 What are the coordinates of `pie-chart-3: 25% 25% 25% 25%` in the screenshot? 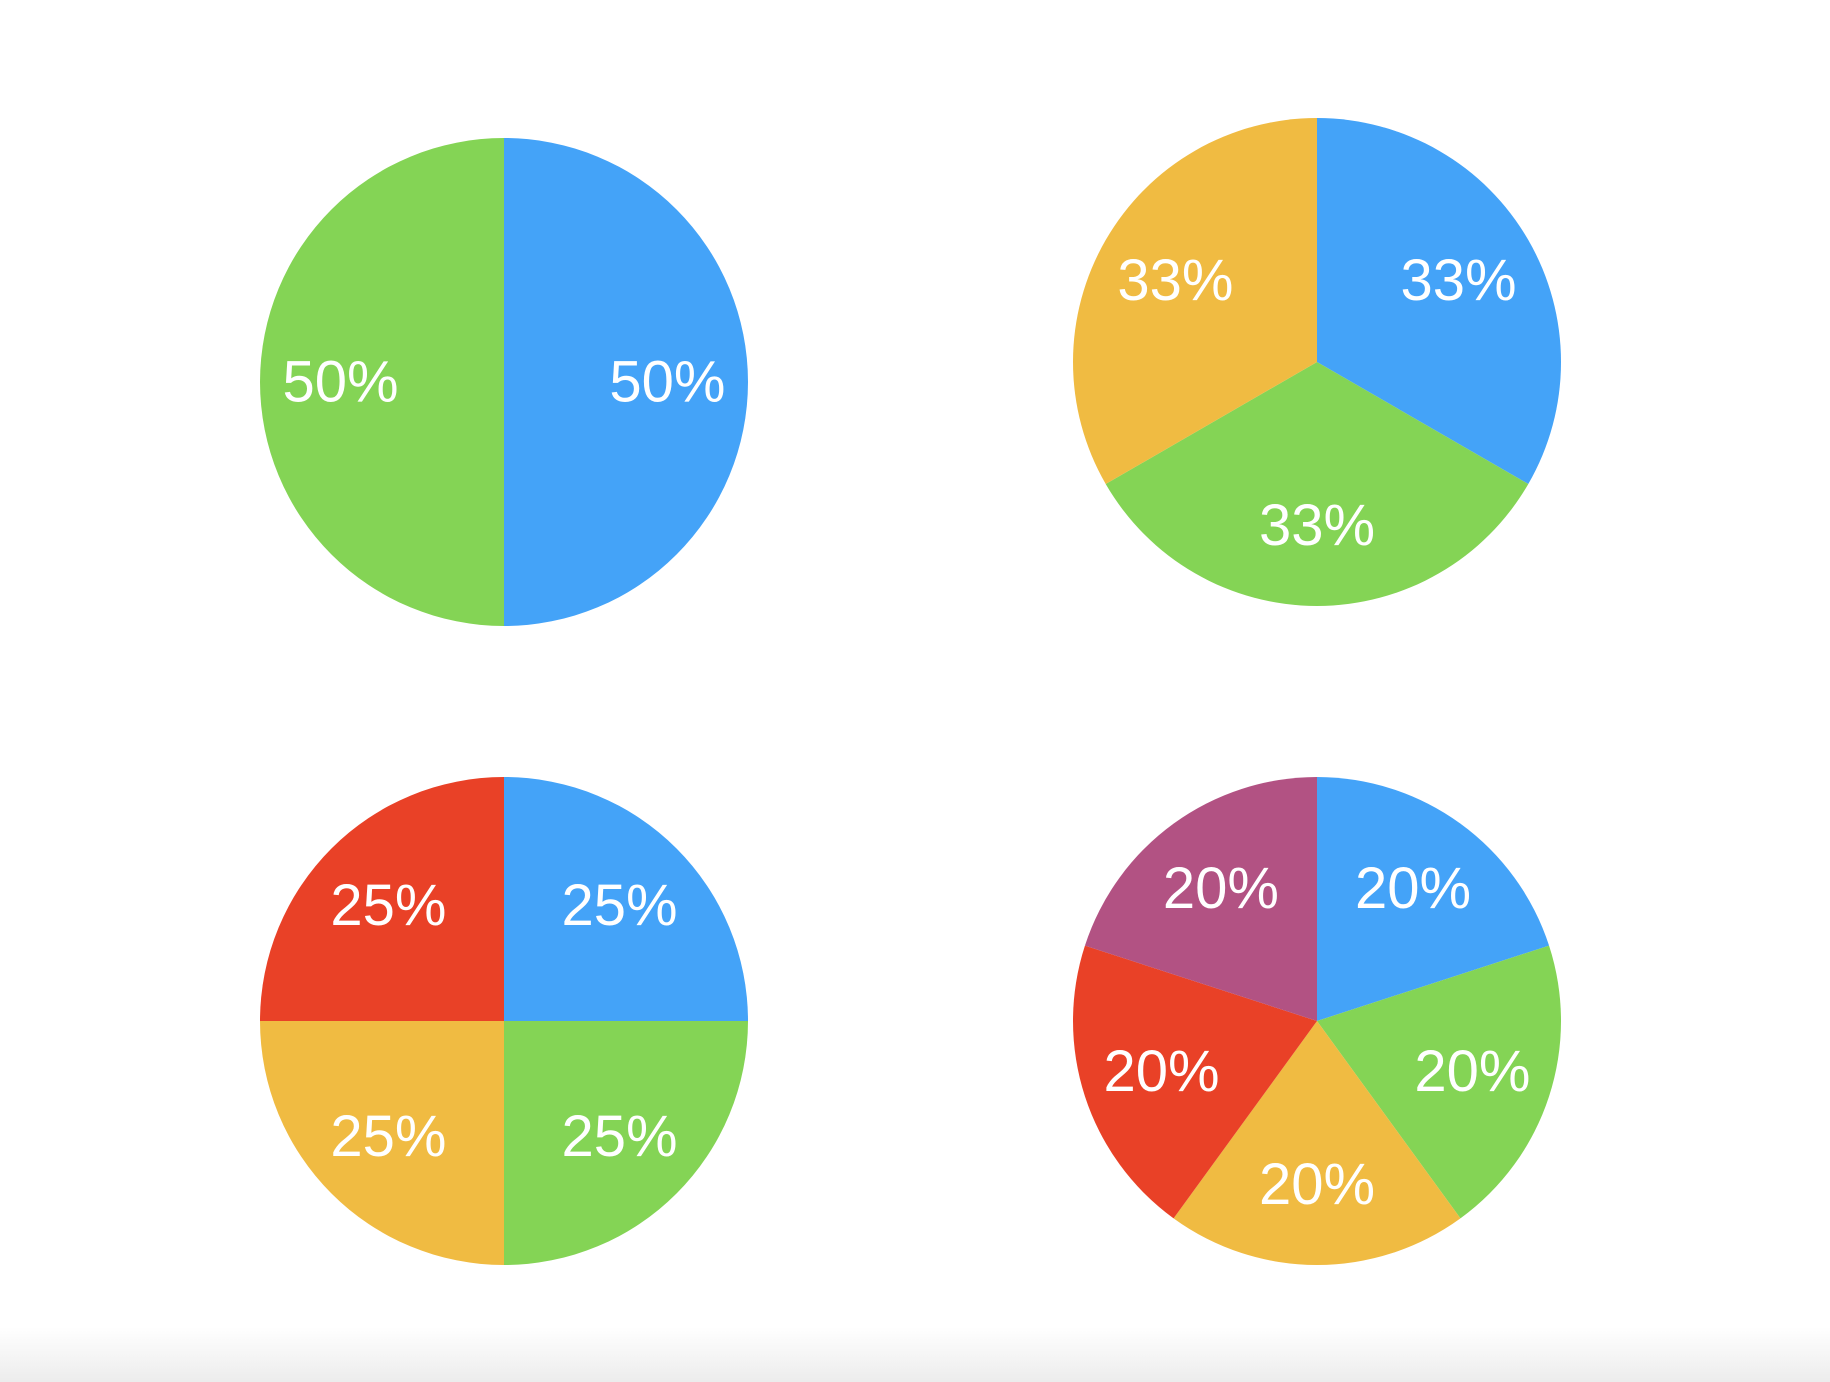 It's located at (504, 1021).